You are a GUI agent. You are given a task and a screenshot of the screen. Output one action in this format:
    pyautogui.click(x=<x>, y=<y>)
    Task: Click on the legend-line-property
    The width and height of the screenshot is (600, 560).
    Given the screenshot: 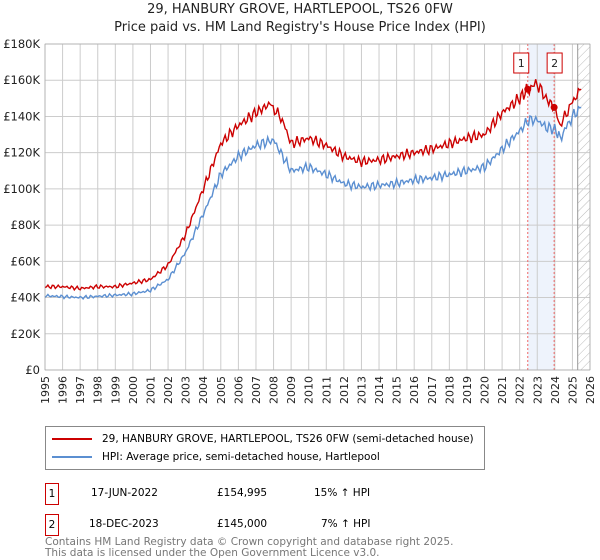 What is the action you would take?
    pyautogui.click(x=72, y=439)
    